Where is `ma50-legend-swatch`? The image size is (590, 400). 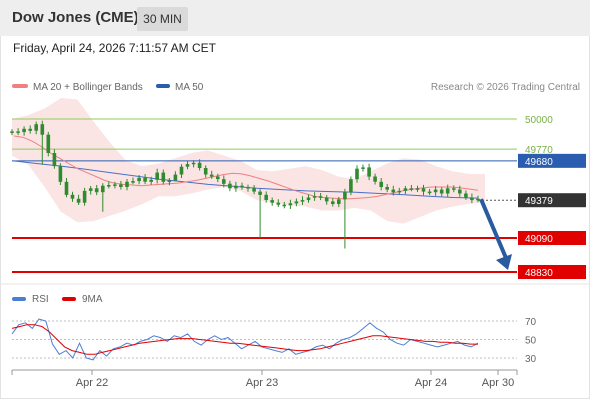
ma50-legend-swatch is located at coordinates (163, 86).